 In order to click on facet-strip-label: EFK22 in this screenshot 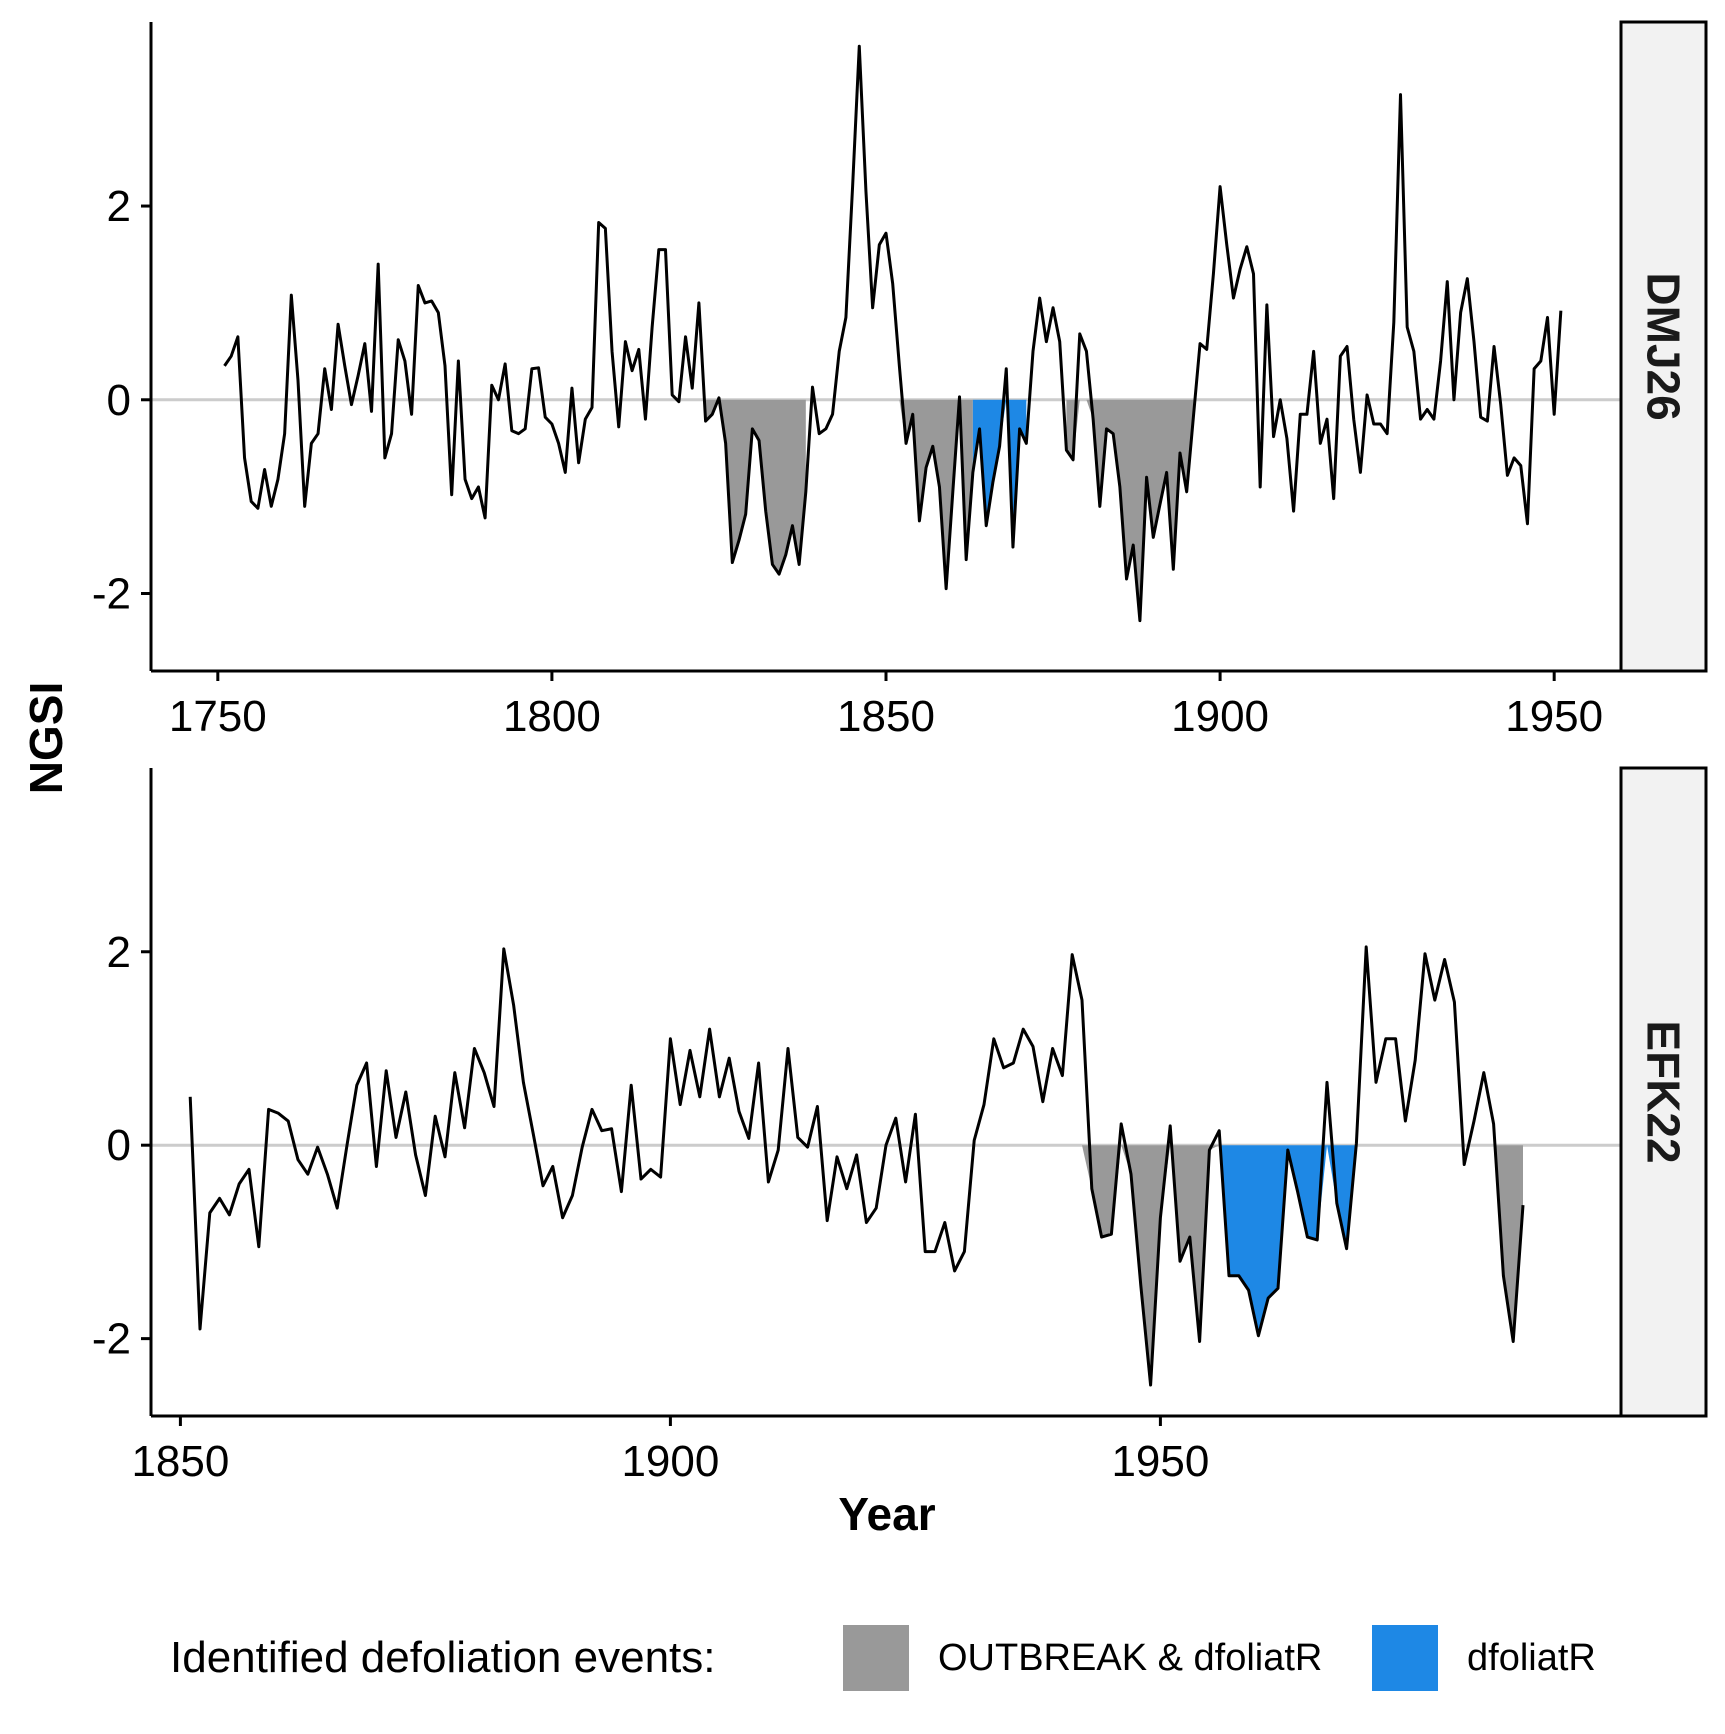, I will do `click(1664, 1091)`.